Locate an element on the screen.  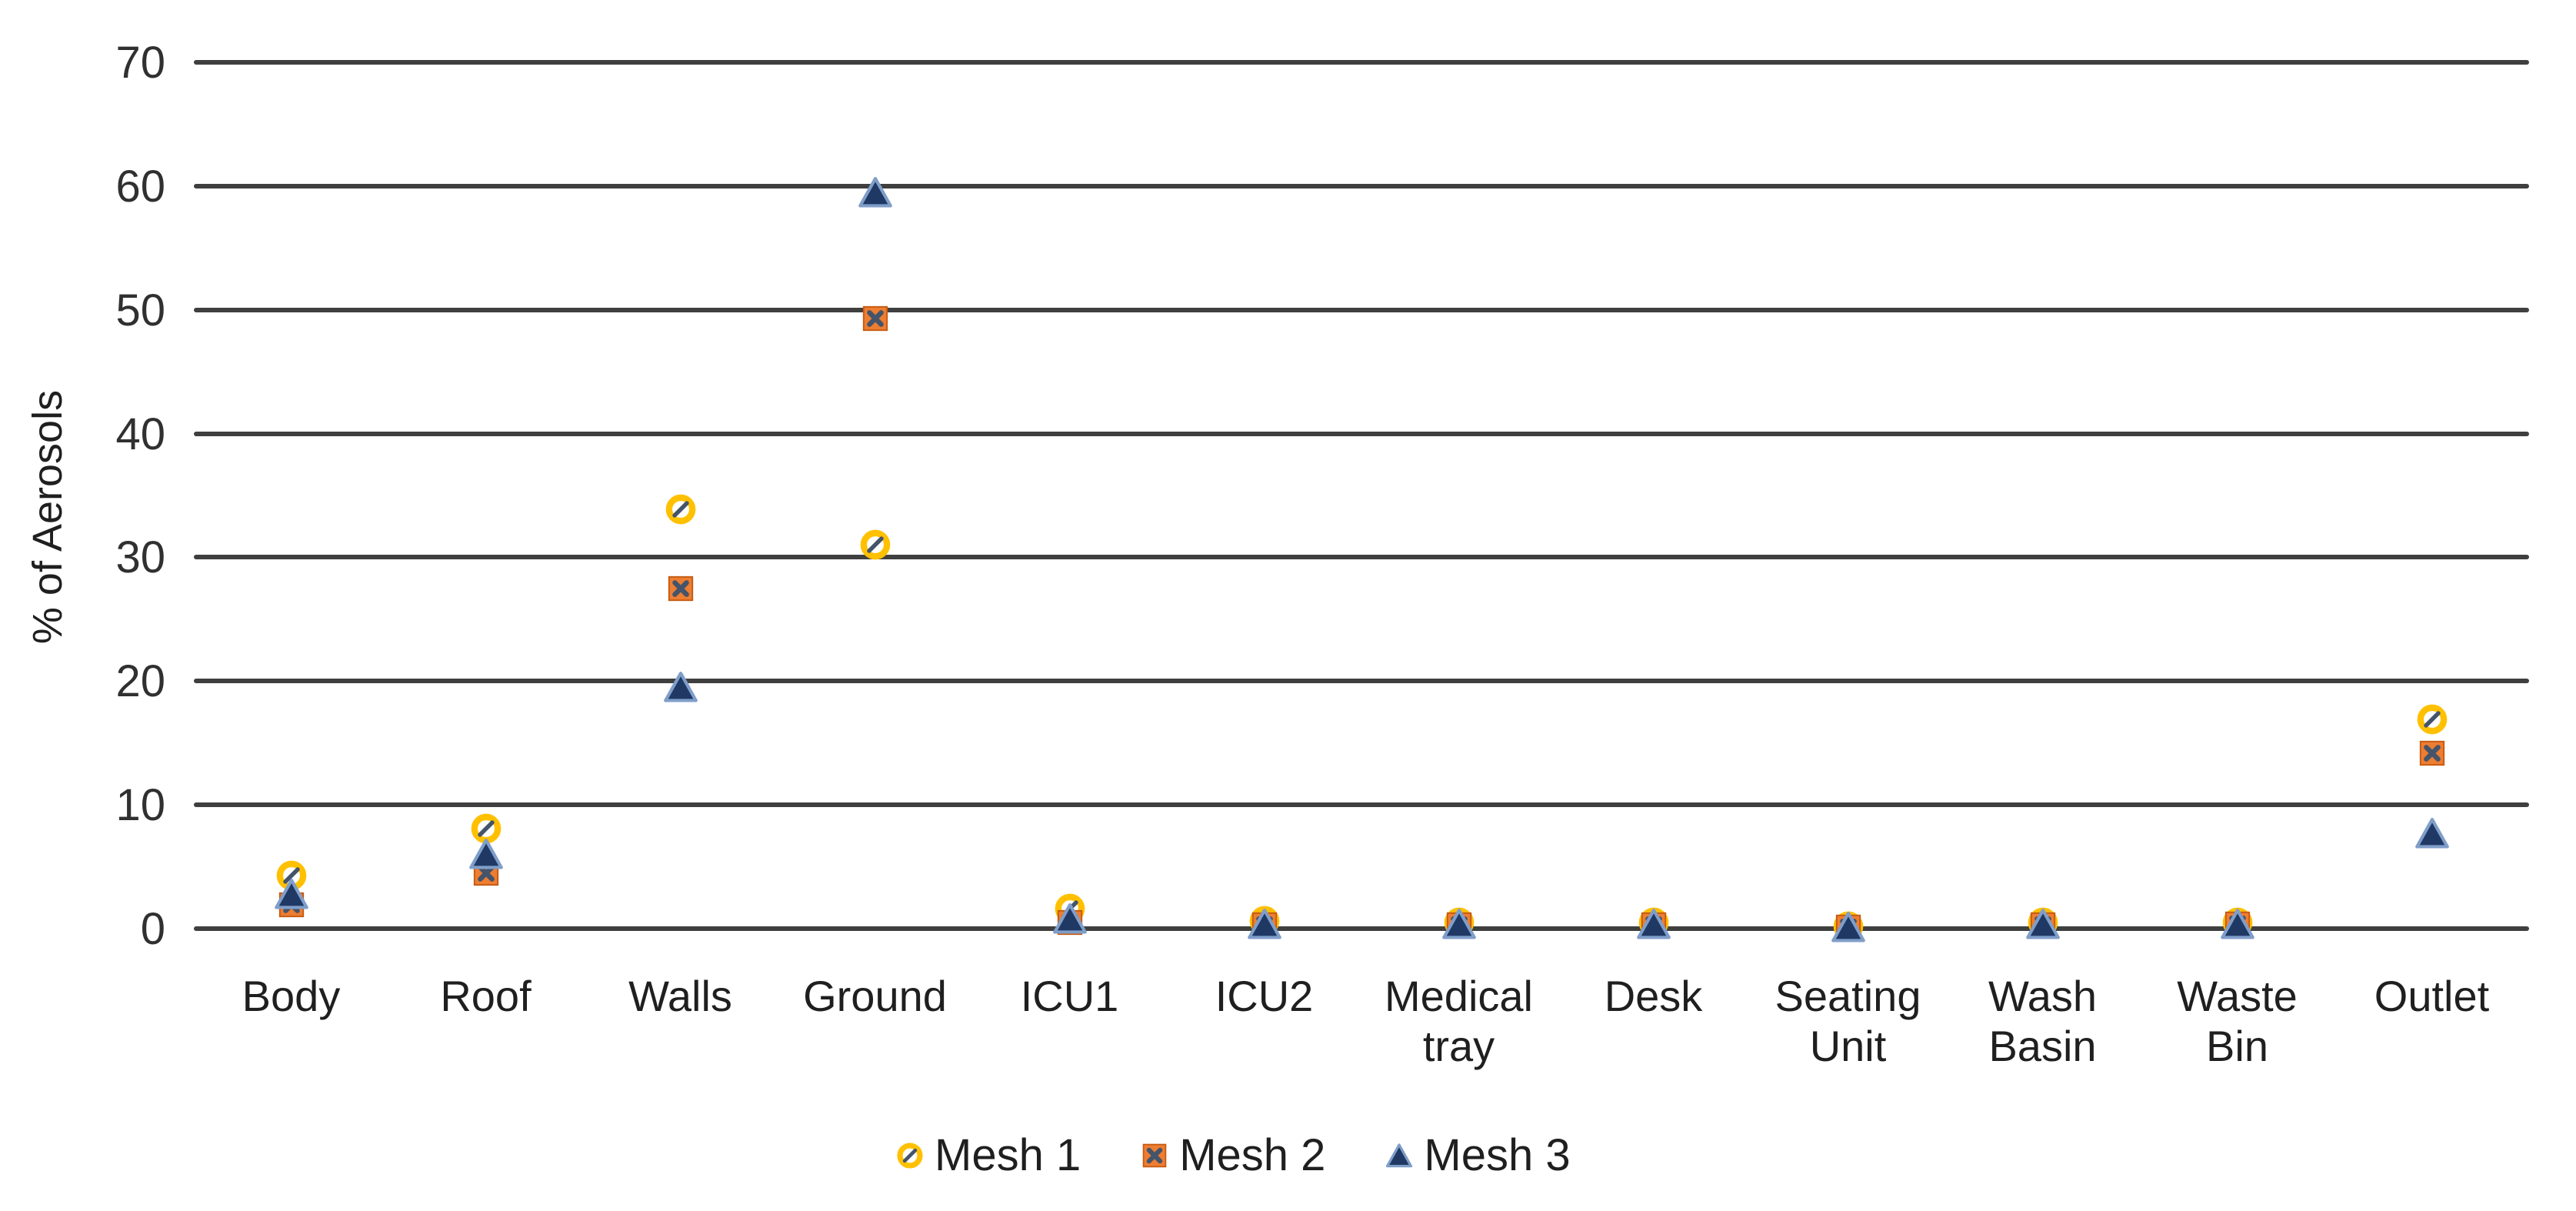
x-axis-label: Wash Basin is located at coordinates (2043, 1021).